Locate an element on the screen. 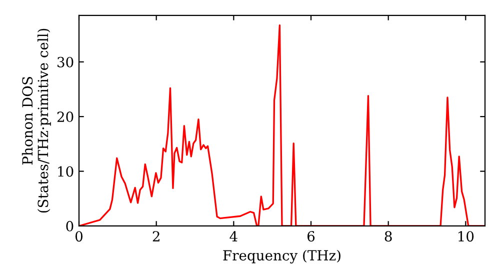 This screenshot has height=280, width=500. x-tick-label: 8 is located at coordinates (388, 236).